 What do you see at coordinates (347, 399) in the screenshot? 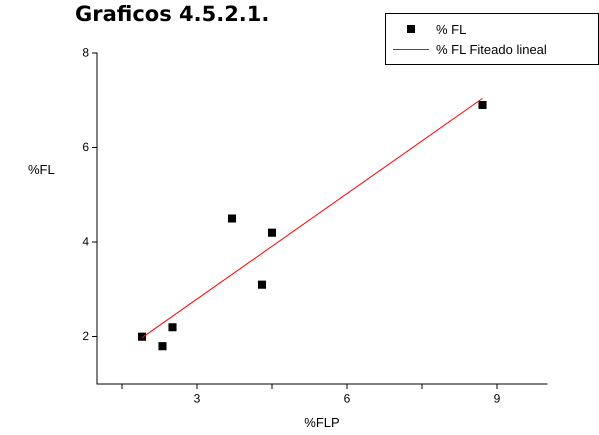
I see `x-tick-label: 6` at bounding box center [347, 399].